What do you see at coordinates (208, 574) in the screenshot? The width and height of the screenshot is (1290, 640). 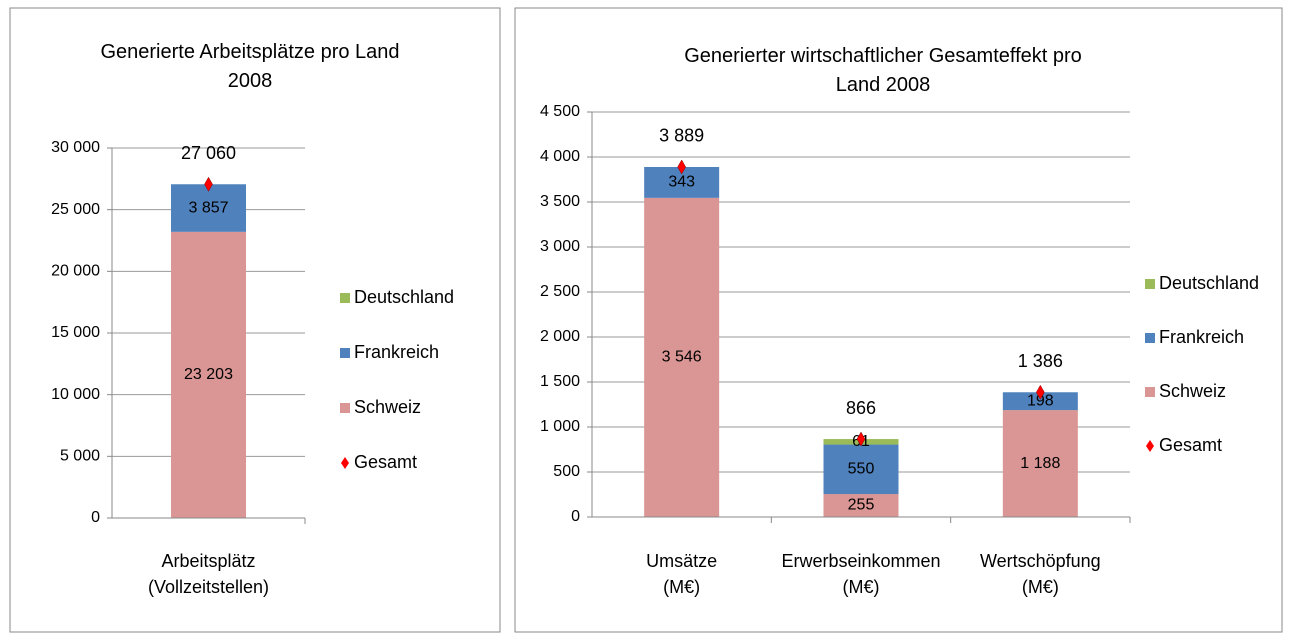 I see `x-tick-label: Arbeitsplätz (Vollzeitstellen)` at bounding box center [208, 574].